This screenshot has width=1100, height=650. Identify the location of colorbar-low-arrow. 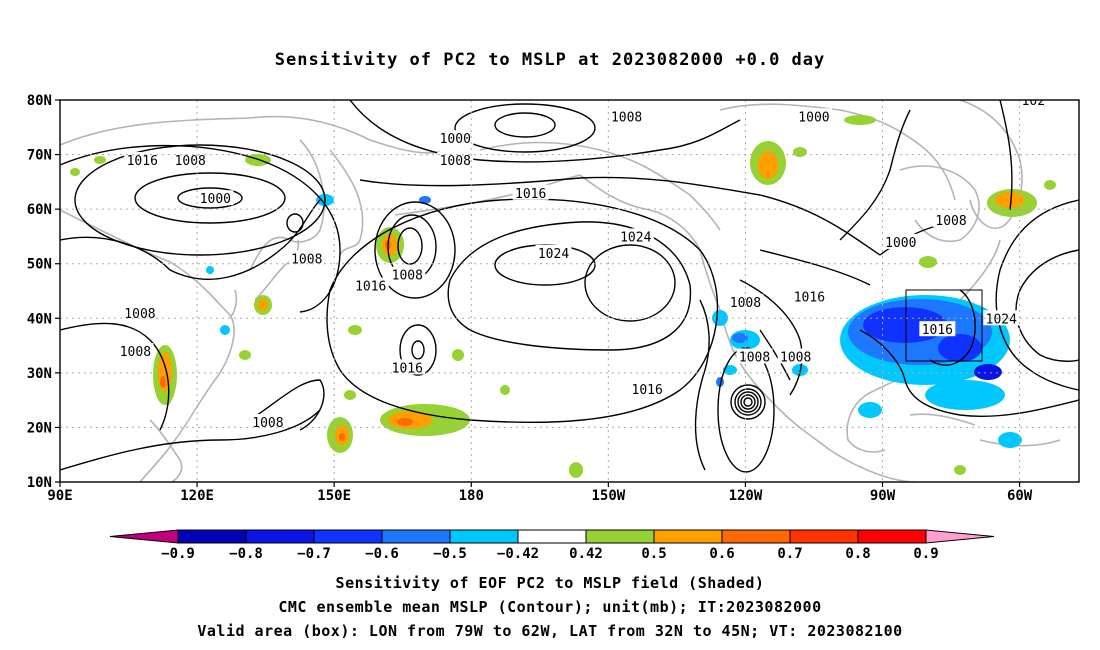
(144, 536).